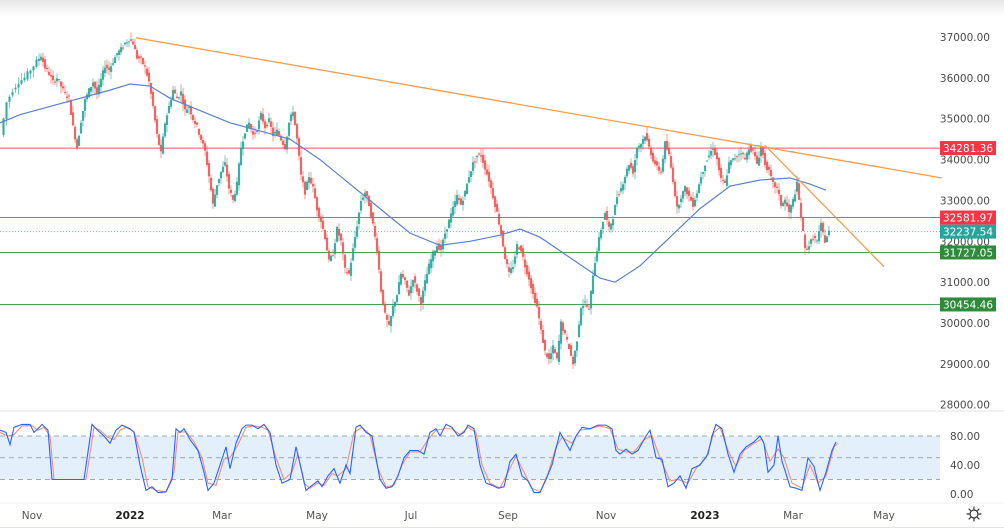 The height and width of the screenshot is (530, 1004). What do you see at coordinates (965, 466) in the screenshot?
I see `stochastic-axis: 80.00 40.00 0.00` at bounding box center [965, 466].